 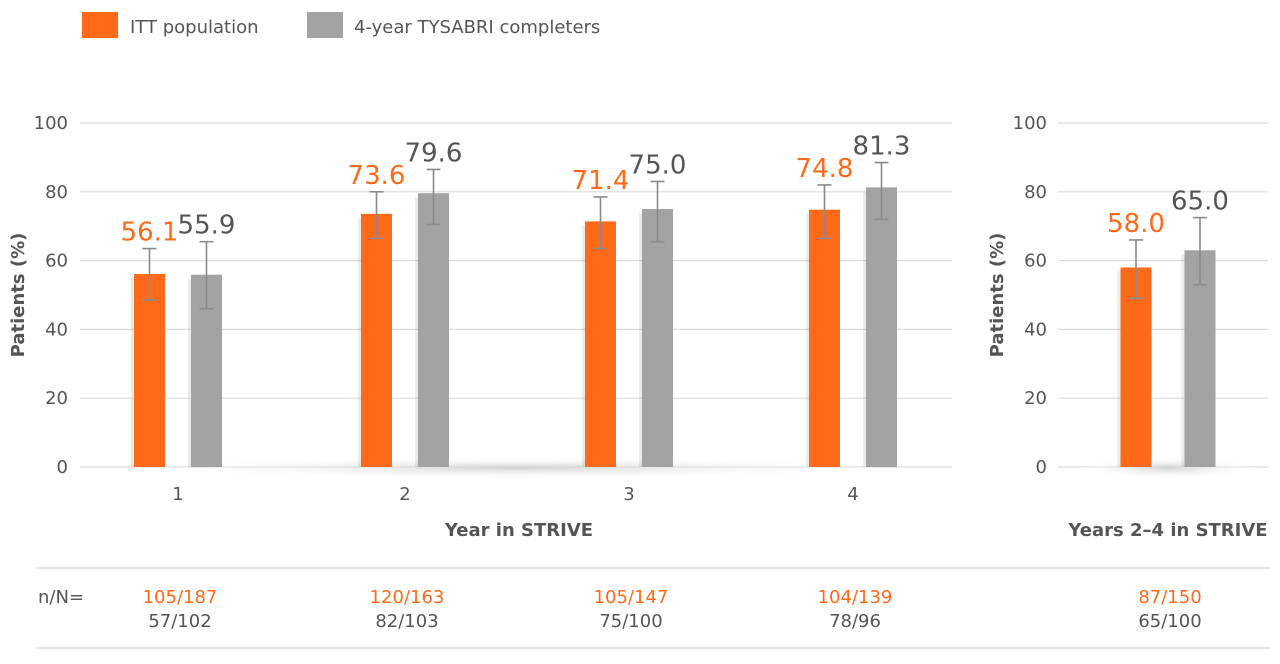 I want to click on y-axis-label-right: Patients (%), so click(x=997, y=295).